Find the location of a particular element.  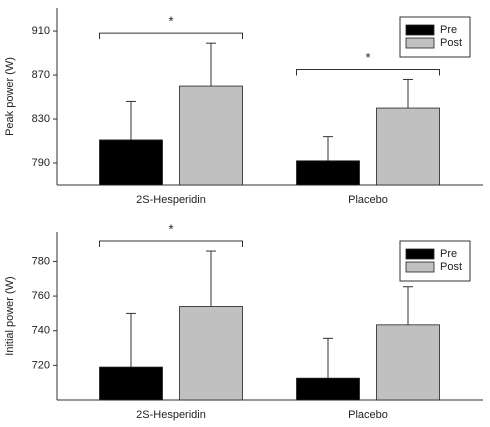

y-tick-label: 760 is located at coordinates (41, 296).